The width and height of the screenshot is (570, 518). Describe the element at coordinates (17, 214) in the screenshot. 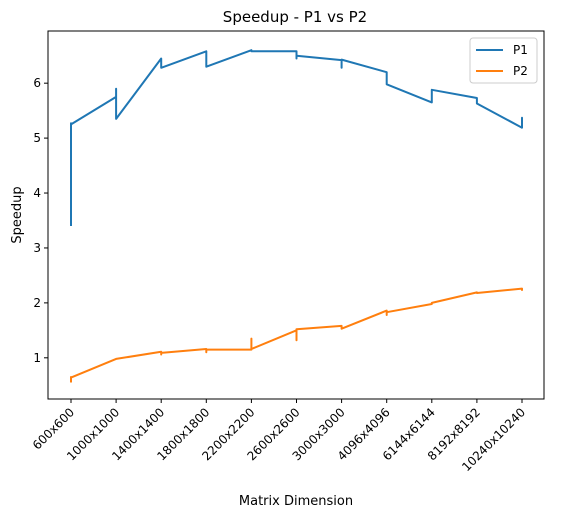

I see `y-axis-label: Speedup` at that location.